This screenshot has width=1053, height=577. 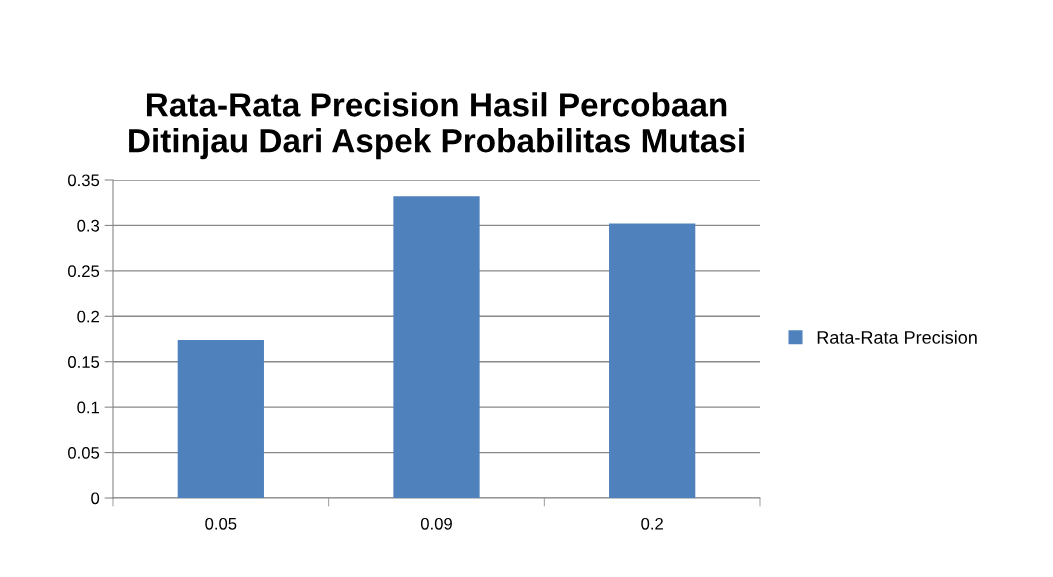 What do you see at coordinates (897, 337) in the screenshot?
I see `legend-label: Rata-Rata Precision` at bounding box center [897, 337].